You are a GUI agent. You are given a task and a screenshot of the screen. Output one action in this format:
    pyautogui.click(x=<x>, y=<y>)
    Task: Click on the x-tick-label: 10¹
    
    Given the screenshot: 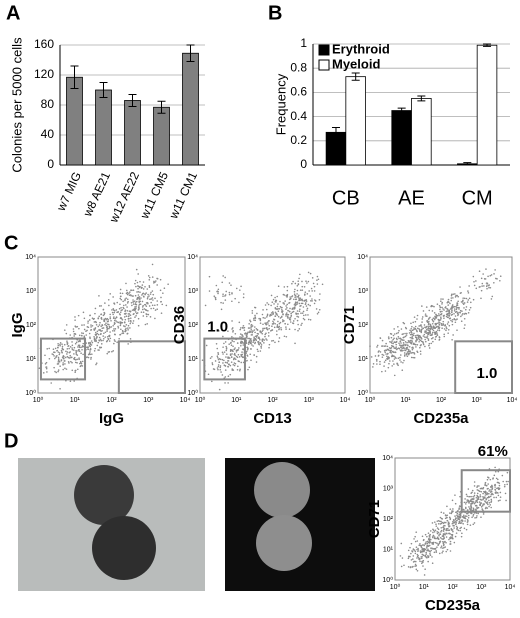 What is the action you would take?
    pyautogui.click(x=424, y=587)
    